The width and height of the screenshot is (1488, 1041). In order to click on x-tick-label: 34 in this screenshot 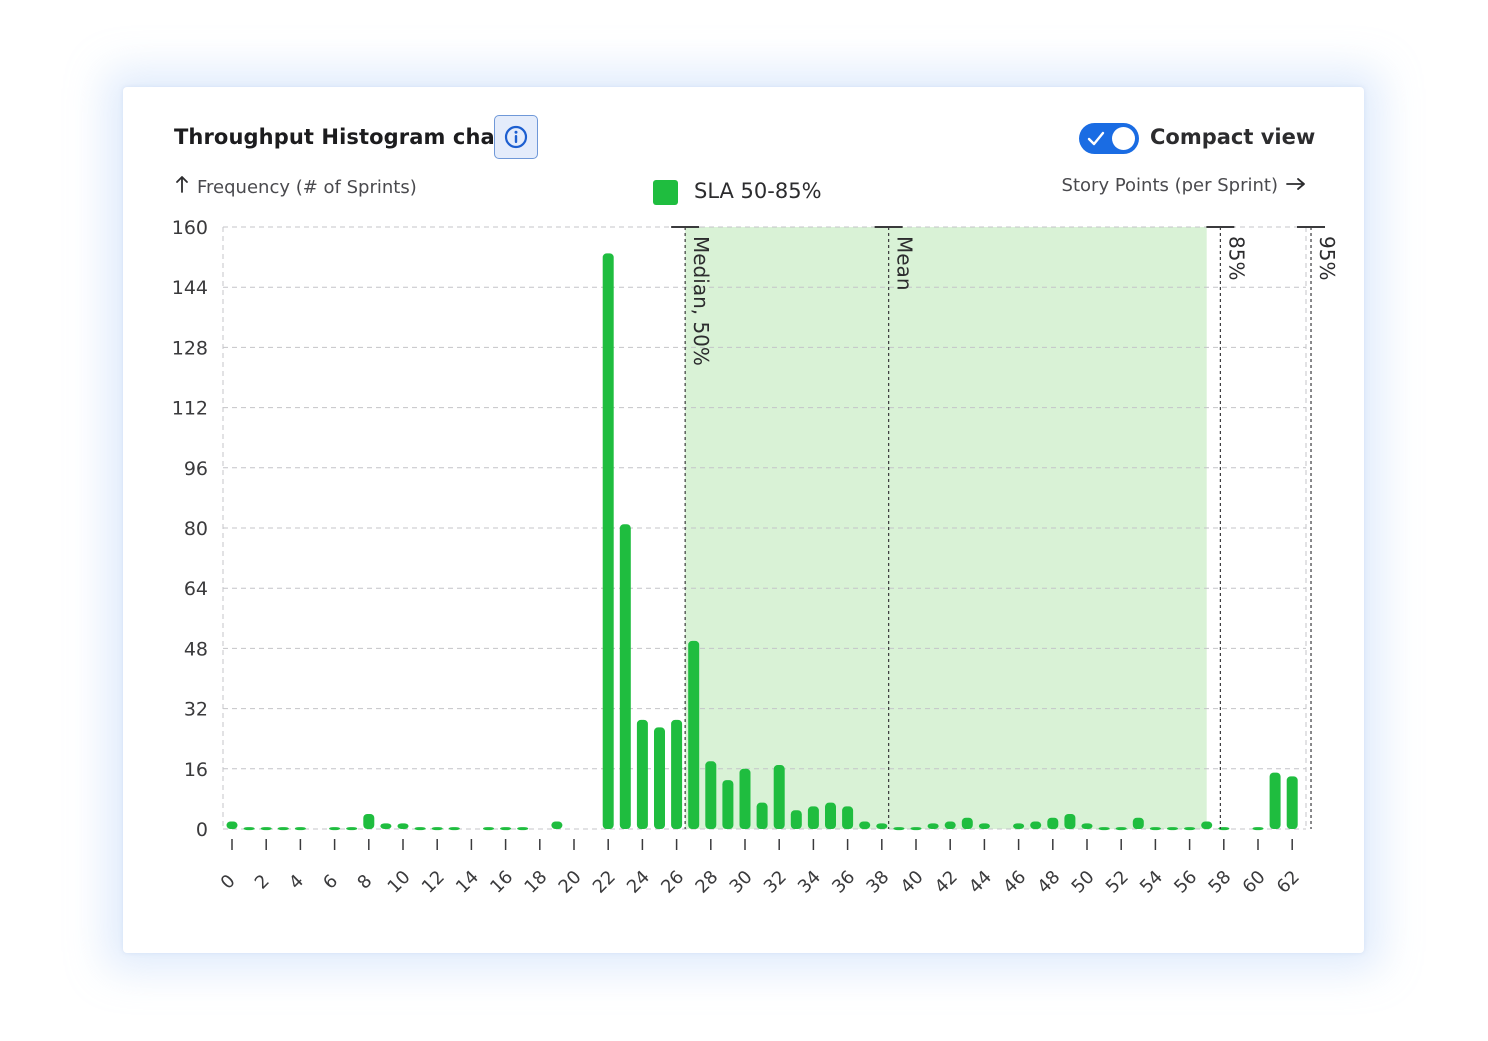, I will do `click(809, 882)`.